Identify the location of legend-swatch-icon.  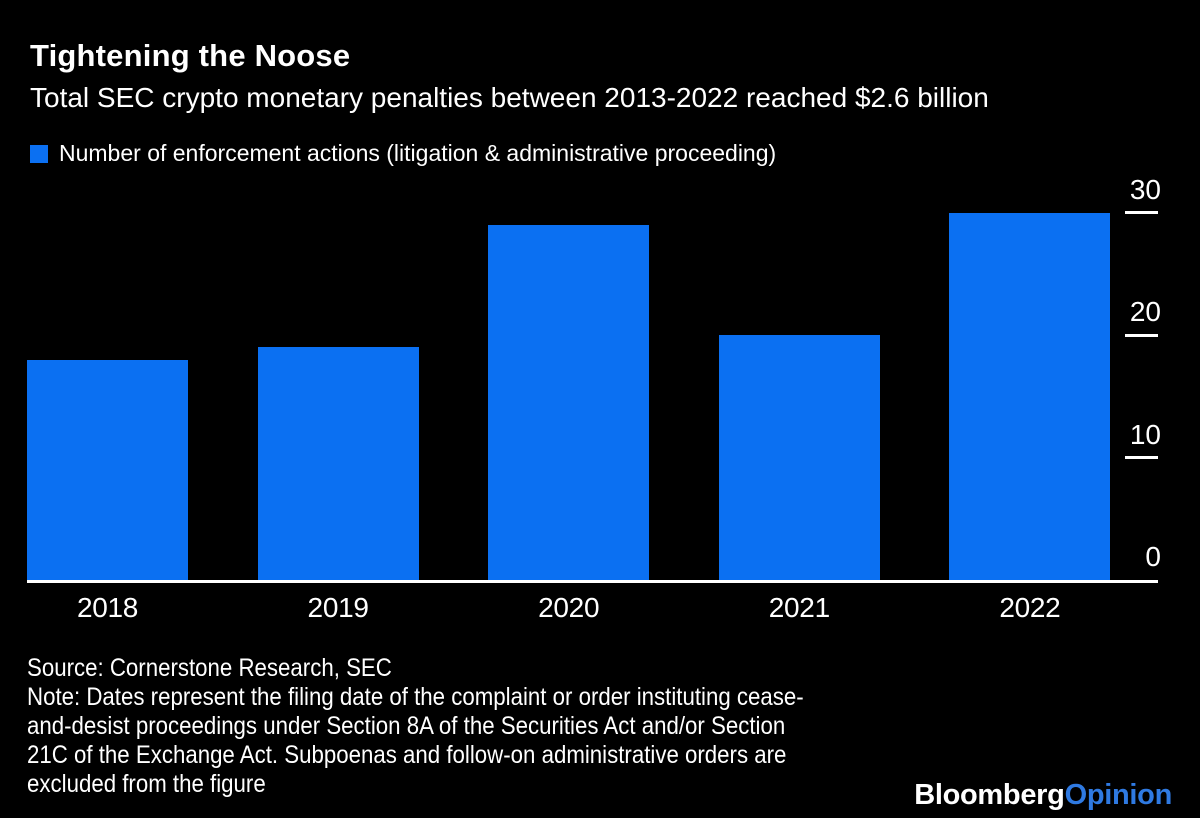
(39, 153).